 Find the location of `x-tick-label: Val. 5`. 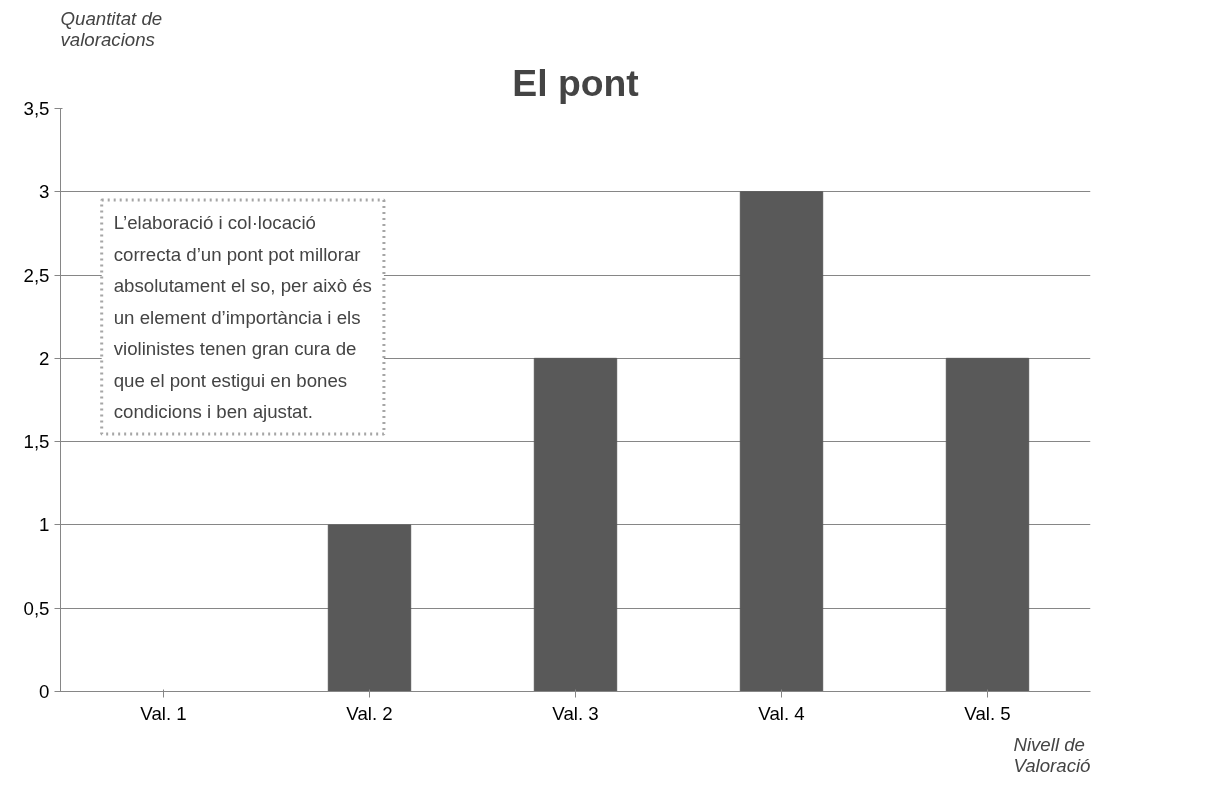

x-tick-label: Val. 5 is located at coordinates (987, 713).